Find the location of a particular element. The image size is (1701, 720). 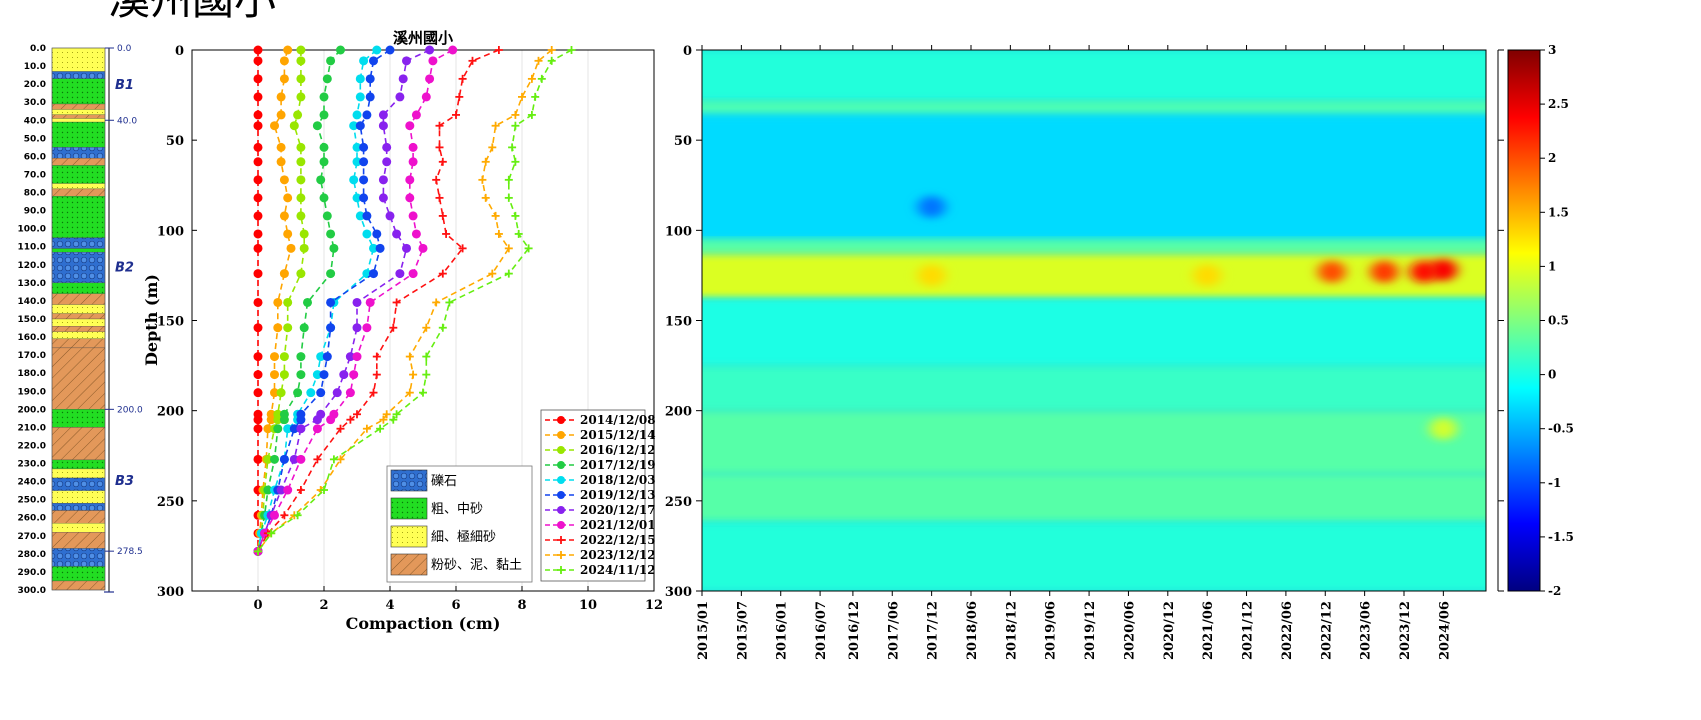

heatmap-y-tick-label: 0 is located at coordinates (687, 51).